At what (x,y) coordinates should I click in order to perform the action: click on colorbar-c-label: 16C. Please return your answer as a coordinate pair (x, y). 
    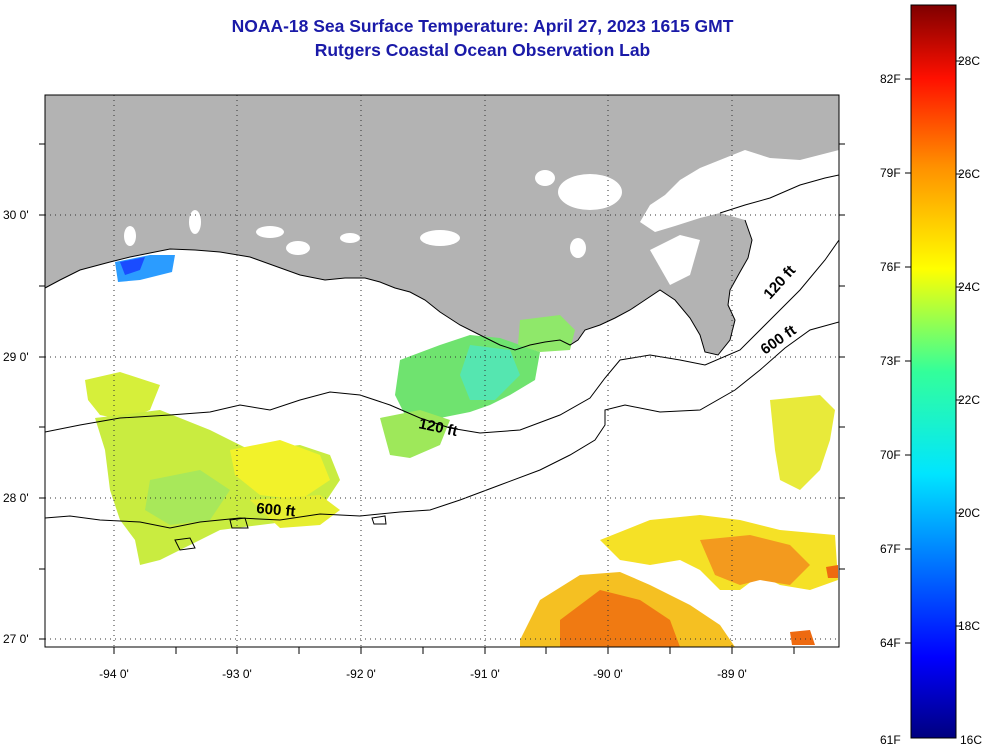
    Looking at the image, I should click on (971, 740).